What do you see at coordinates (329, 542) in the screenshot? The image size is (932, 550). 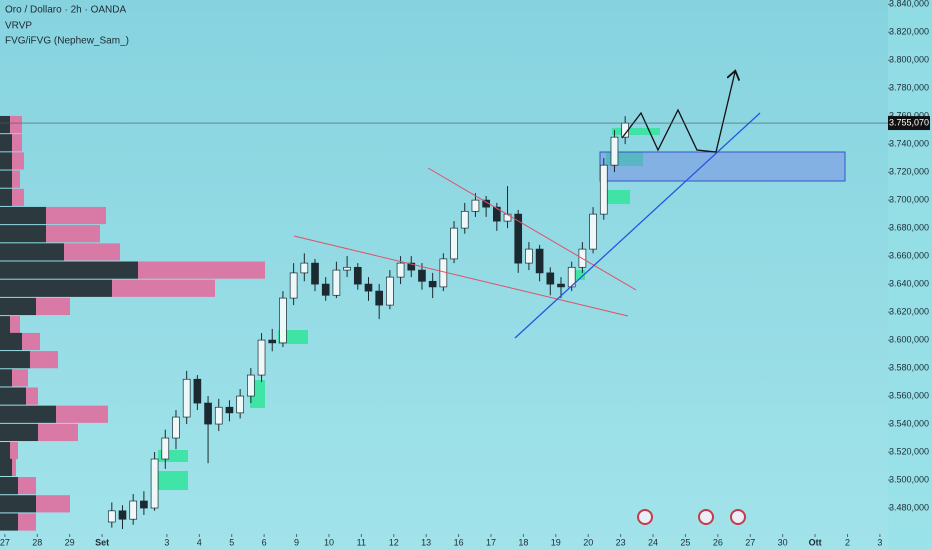 I see `x-tick-label: 10` at bounding box center [329, 542].